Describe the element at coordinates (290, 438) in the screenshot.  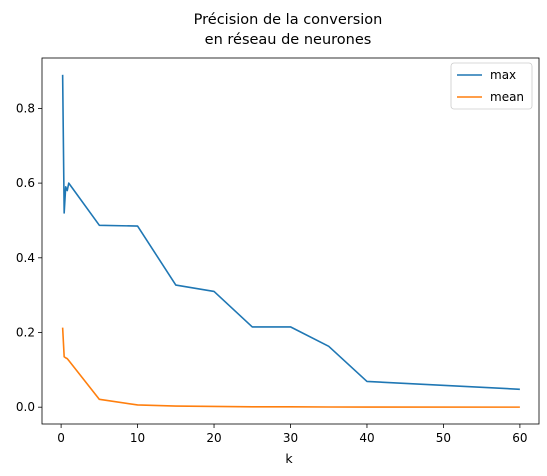
I see `x-tick-label: 30` at that location.